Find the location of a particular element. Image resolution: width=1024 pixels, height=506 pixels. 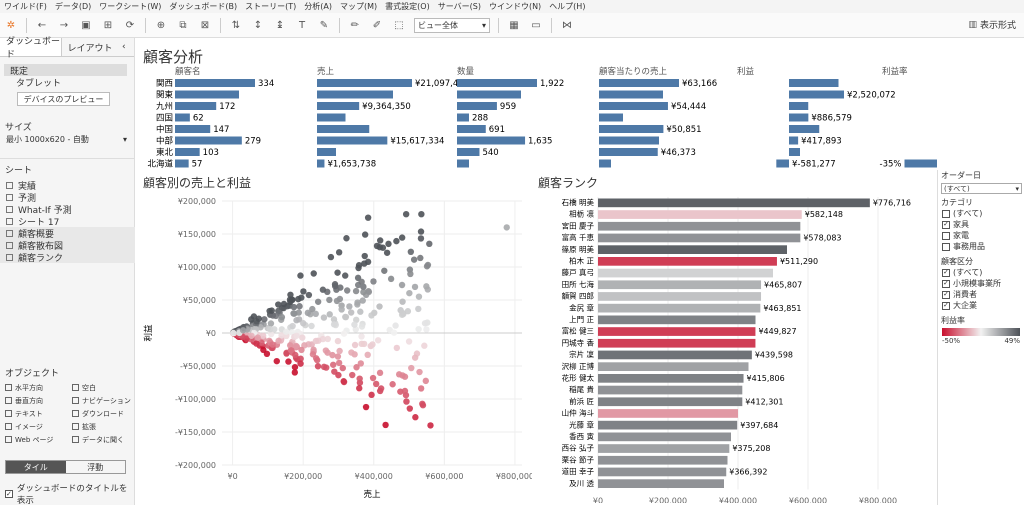

clear-icon: ⊠ is located at coordinates (205, 25).